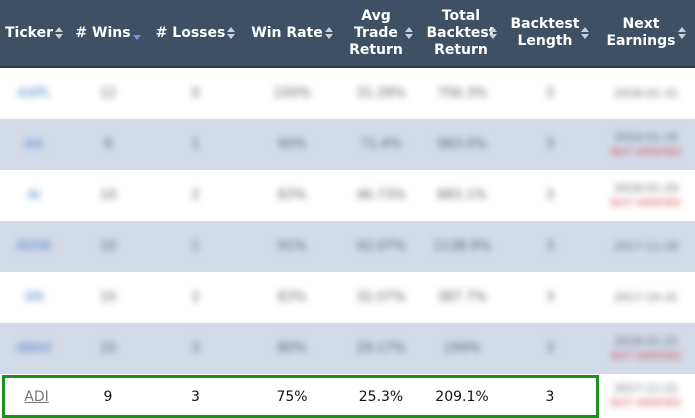 The width and height of the screenshot is (695, 418). What do you see at coordinates (641, 24) in the screenshot?
I see `column-label-line: Next` at bounding box center [641, 24].